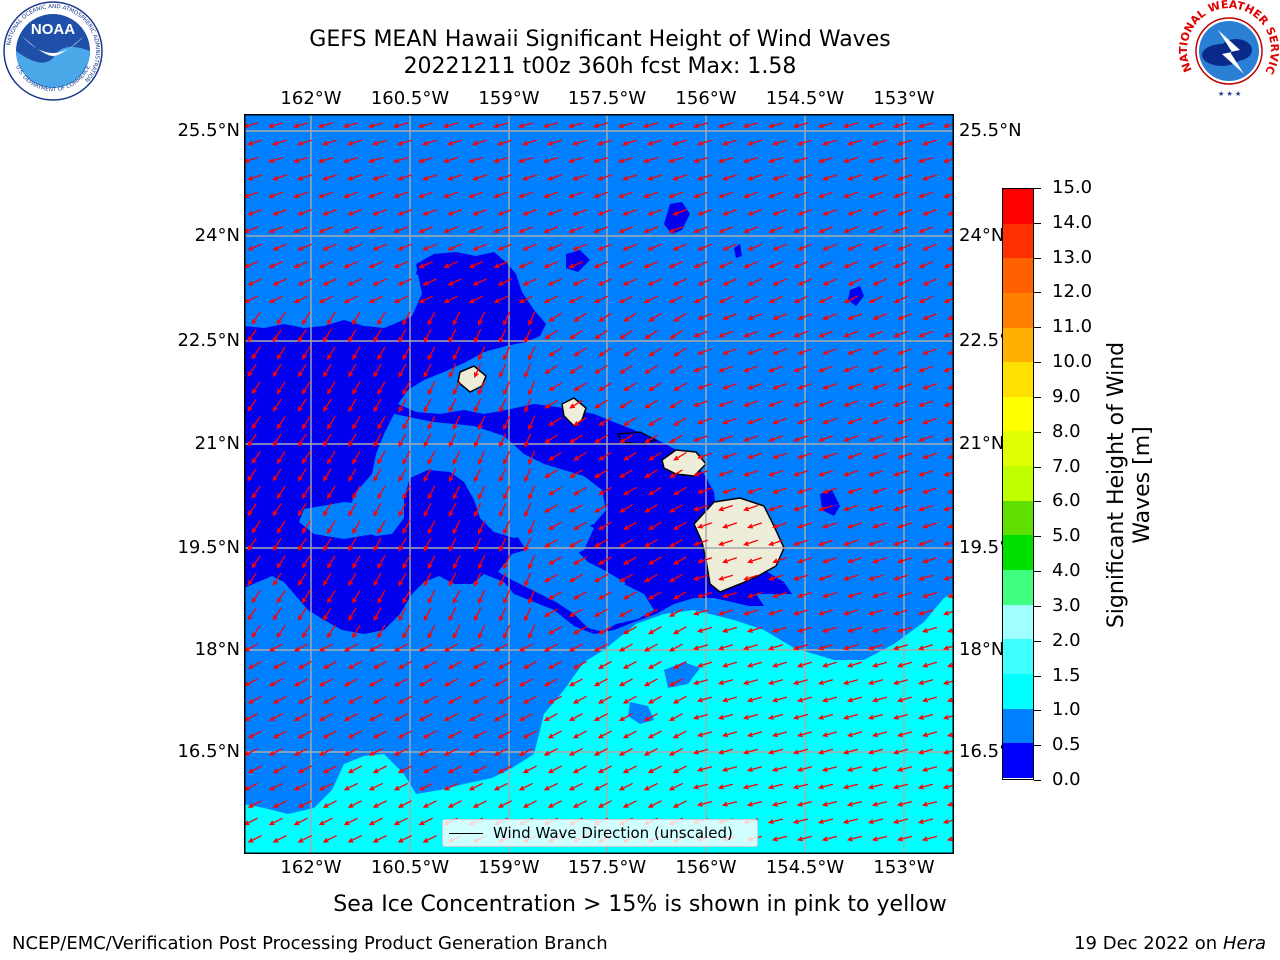  Describe the element at coordinates (982, 443) in the screenshot. I see `lat-label-right: 21°N` at that location.